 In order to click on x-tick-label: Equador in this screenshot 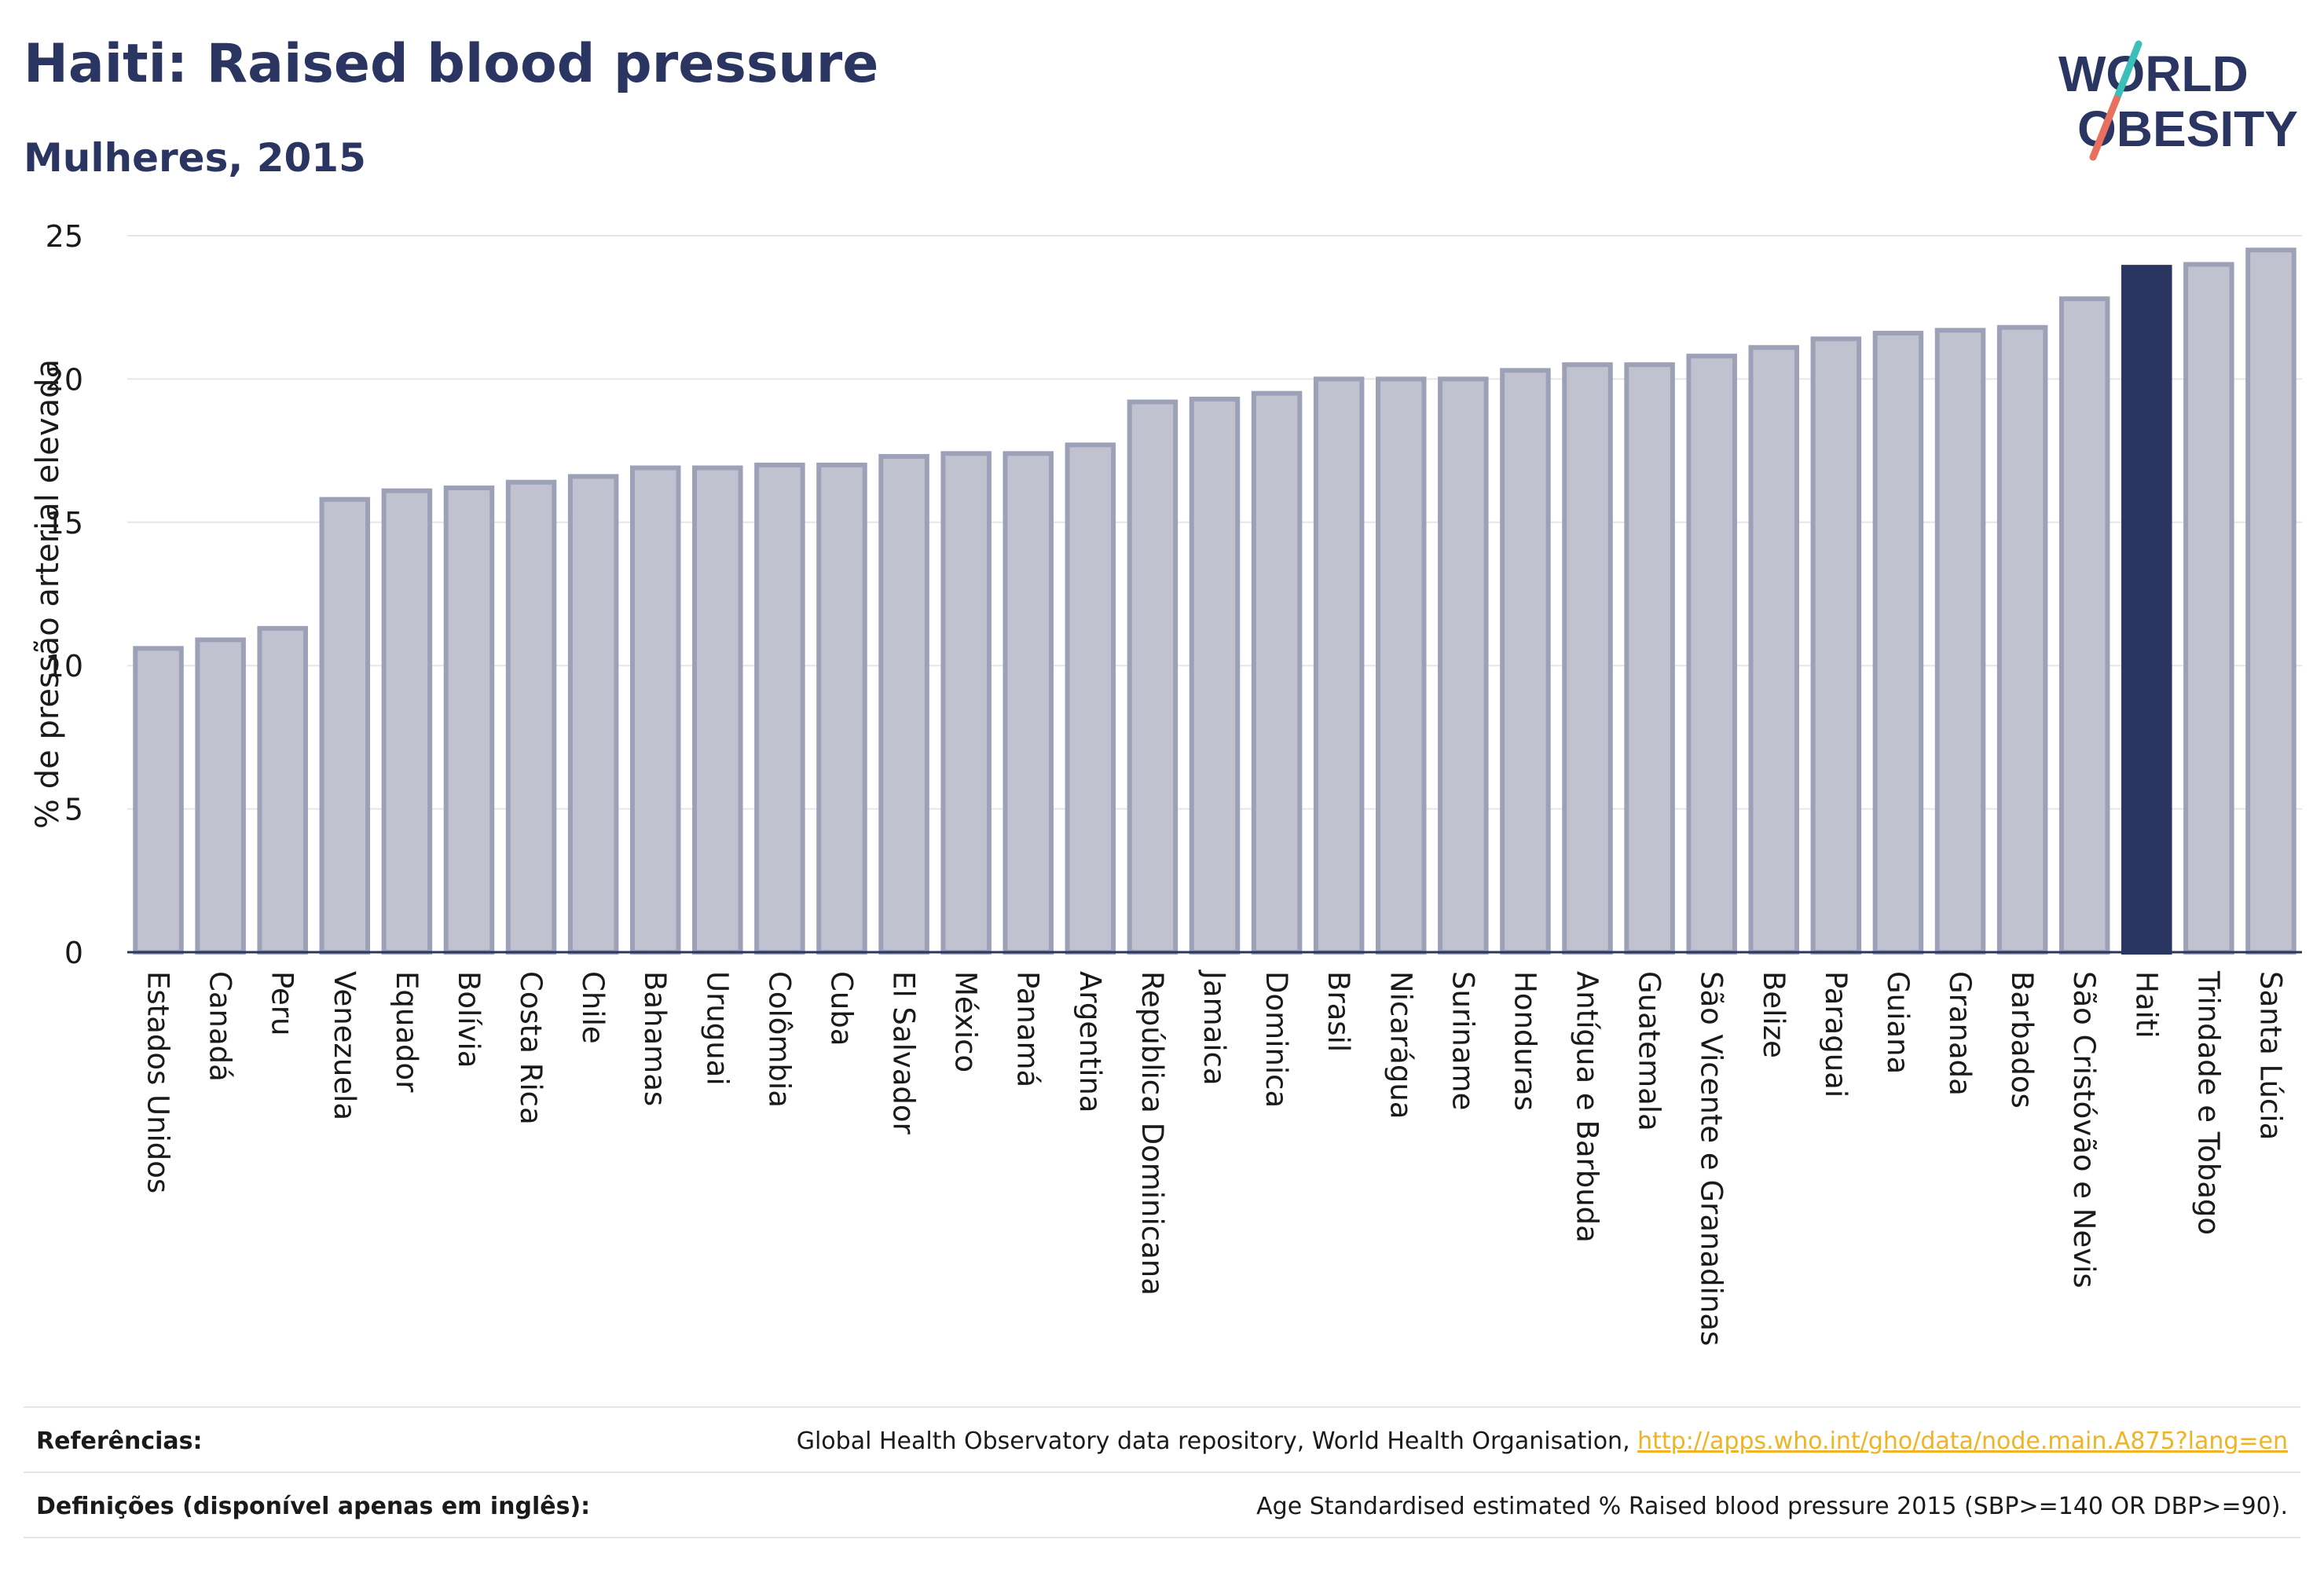, I will do `click(406, 1032)`.